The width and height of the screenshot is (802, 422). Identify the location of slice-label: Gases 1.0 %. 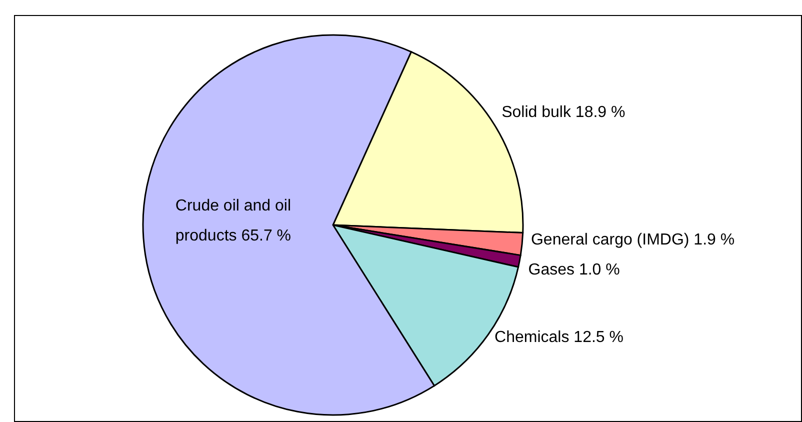
(574, 270).